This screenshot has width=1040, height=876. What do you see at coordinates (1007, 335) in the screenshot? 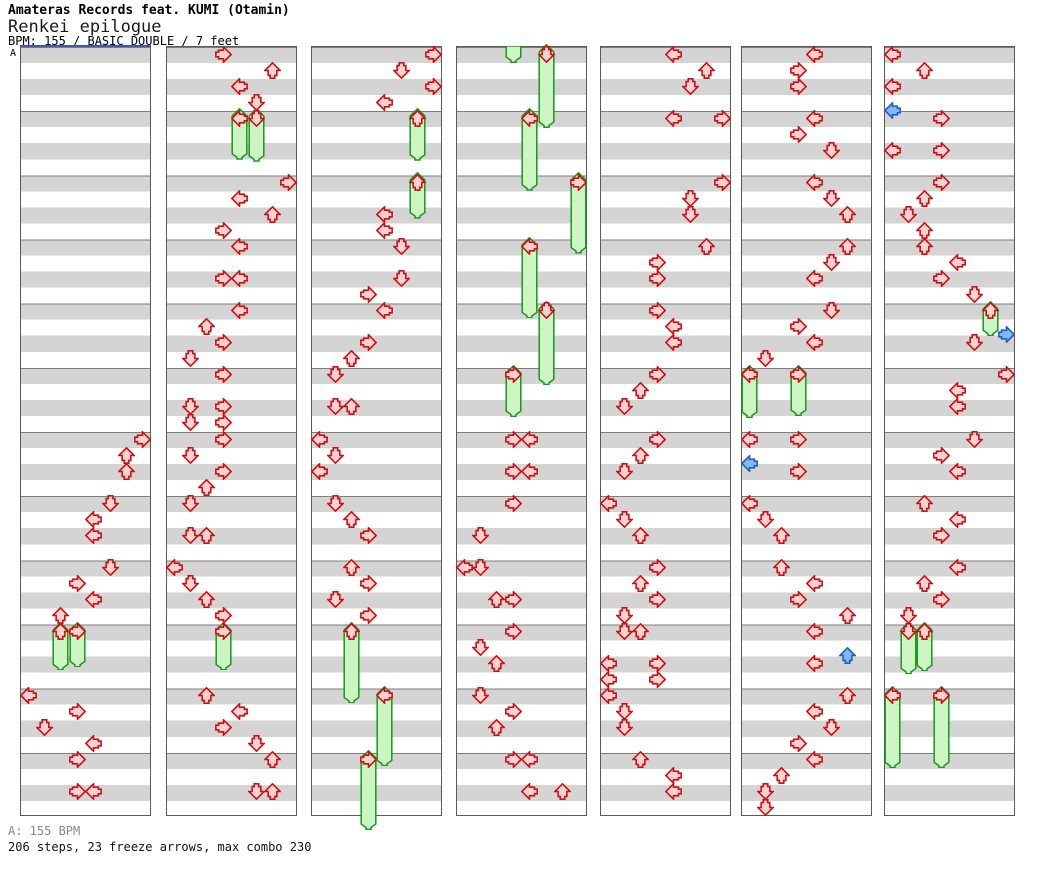
I see `offbeat-note-arrow-right` at bounding box center [1007, 335].